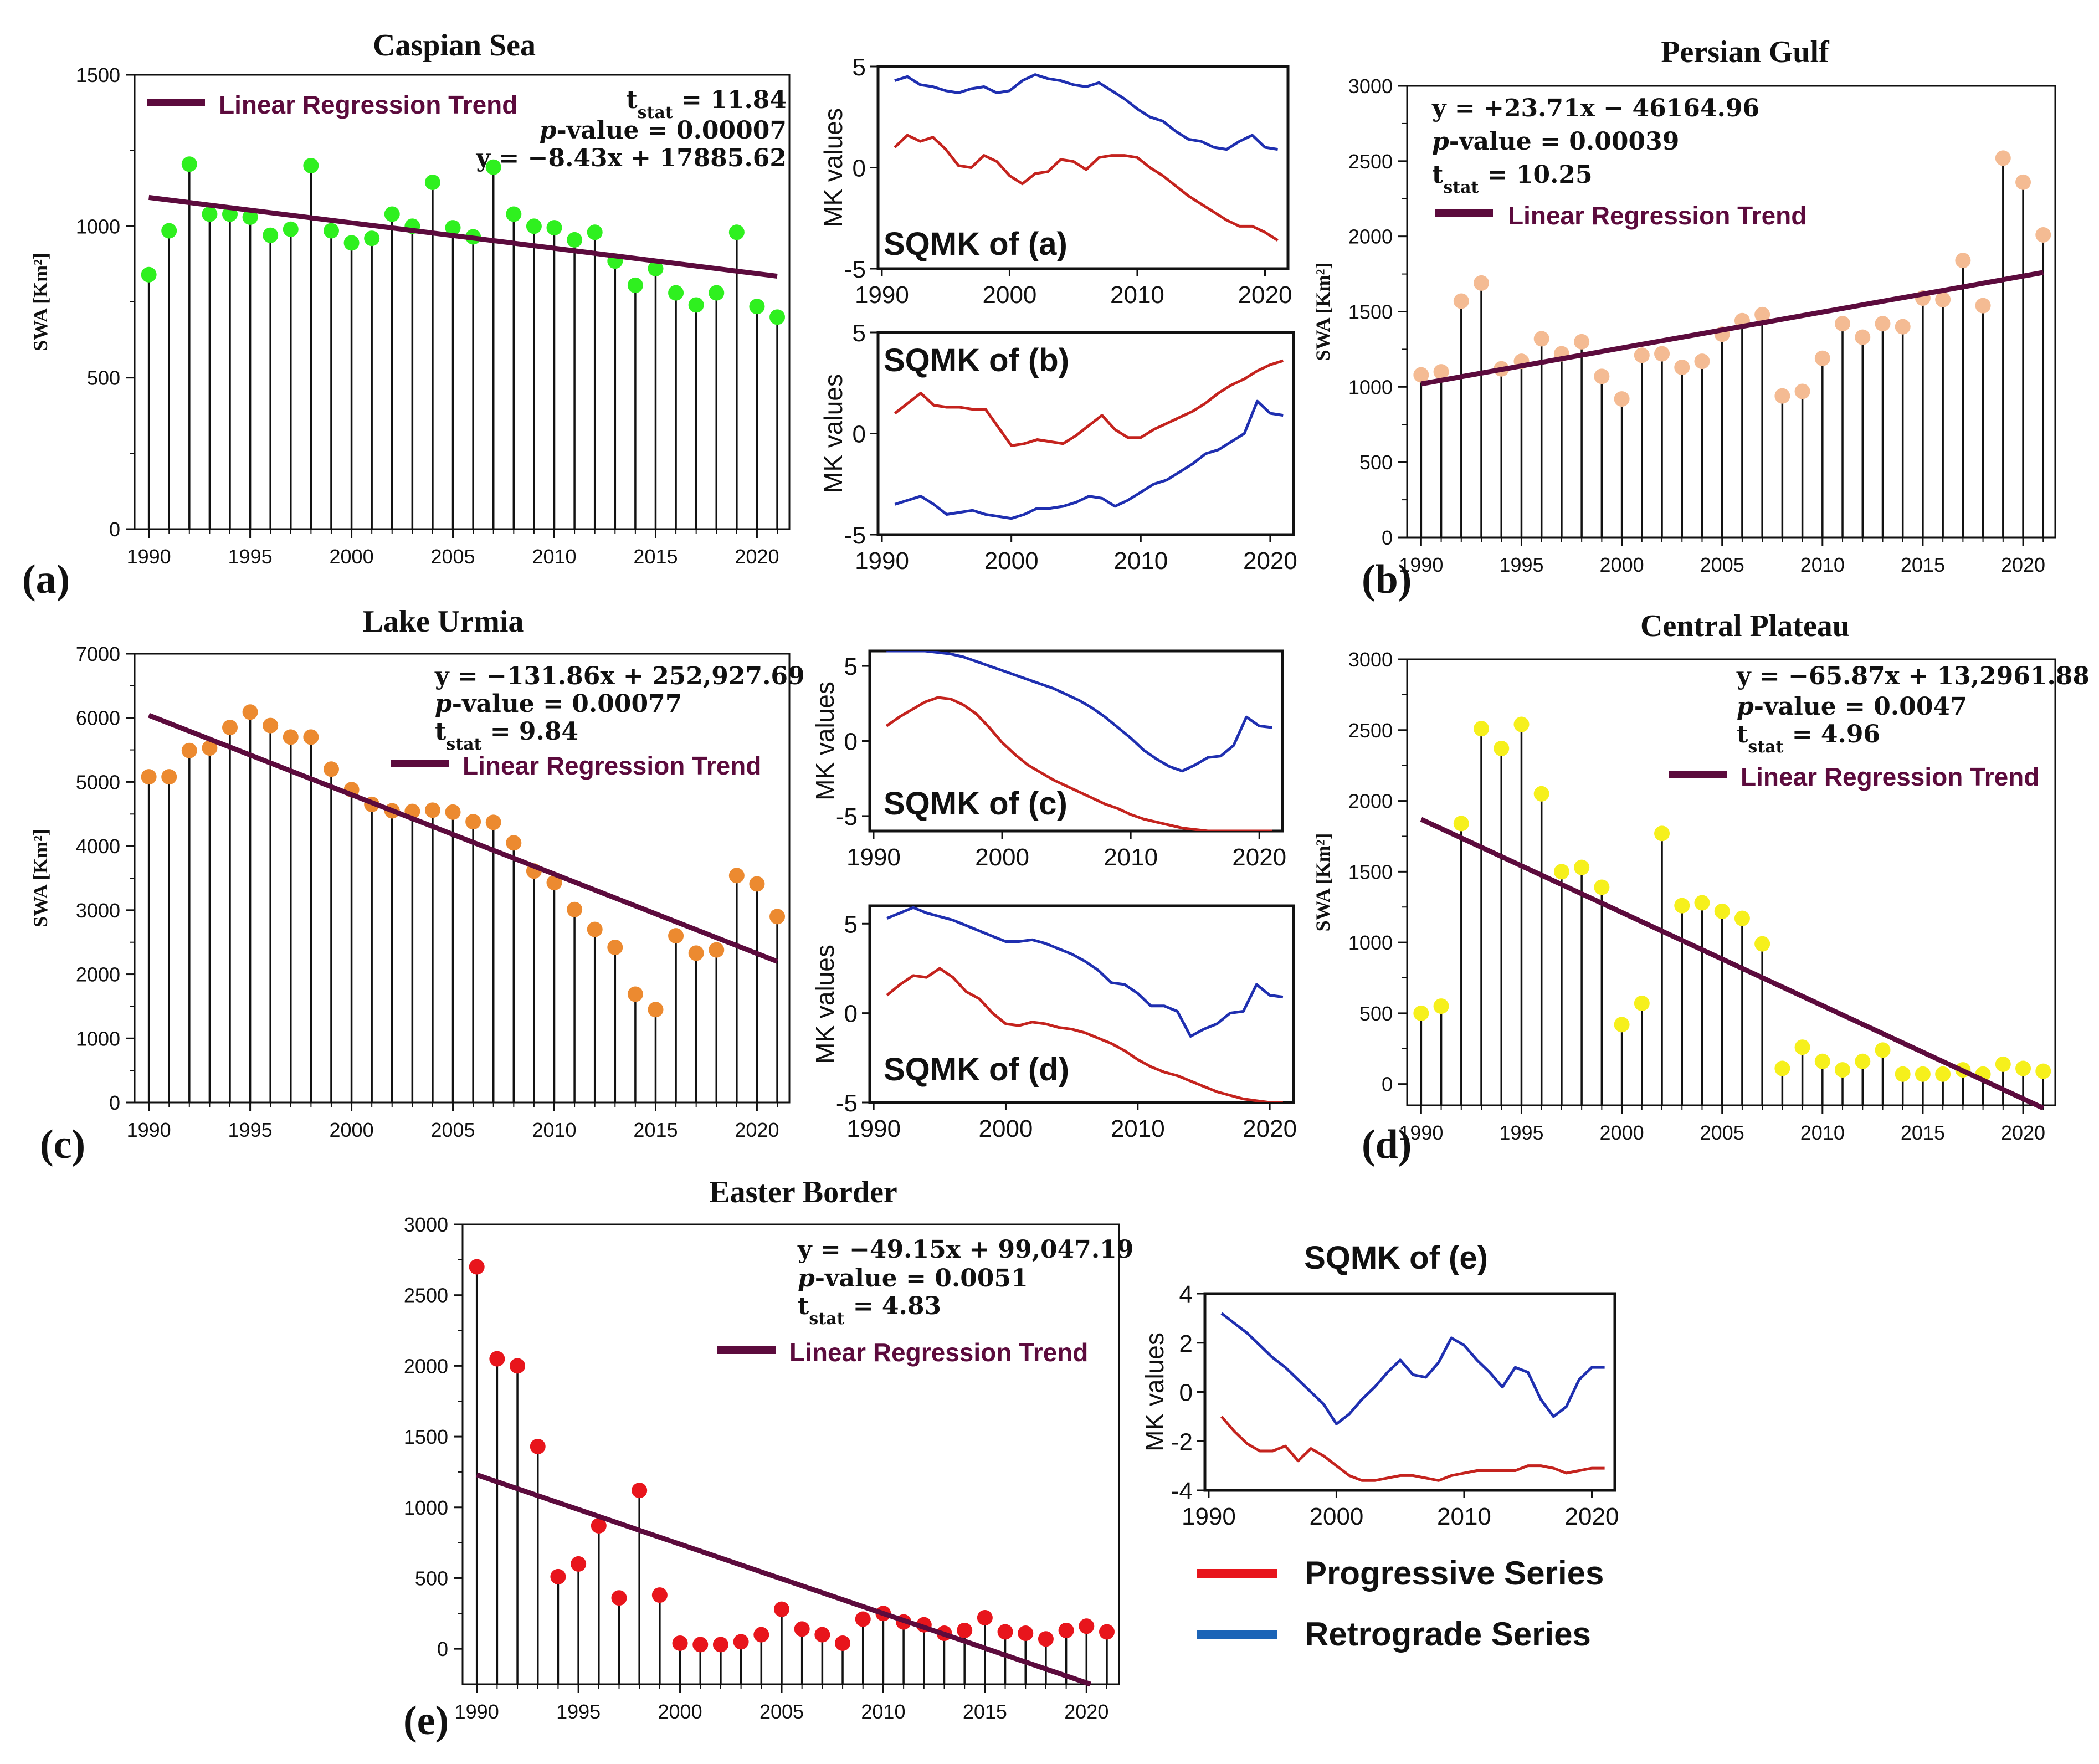 This screenshot has height=1764, width=2099. Describe the element at coordinates (1595, 108) in the screenshot. I see `stat-line-0: y = +23.71x − 46164.96` at that location.